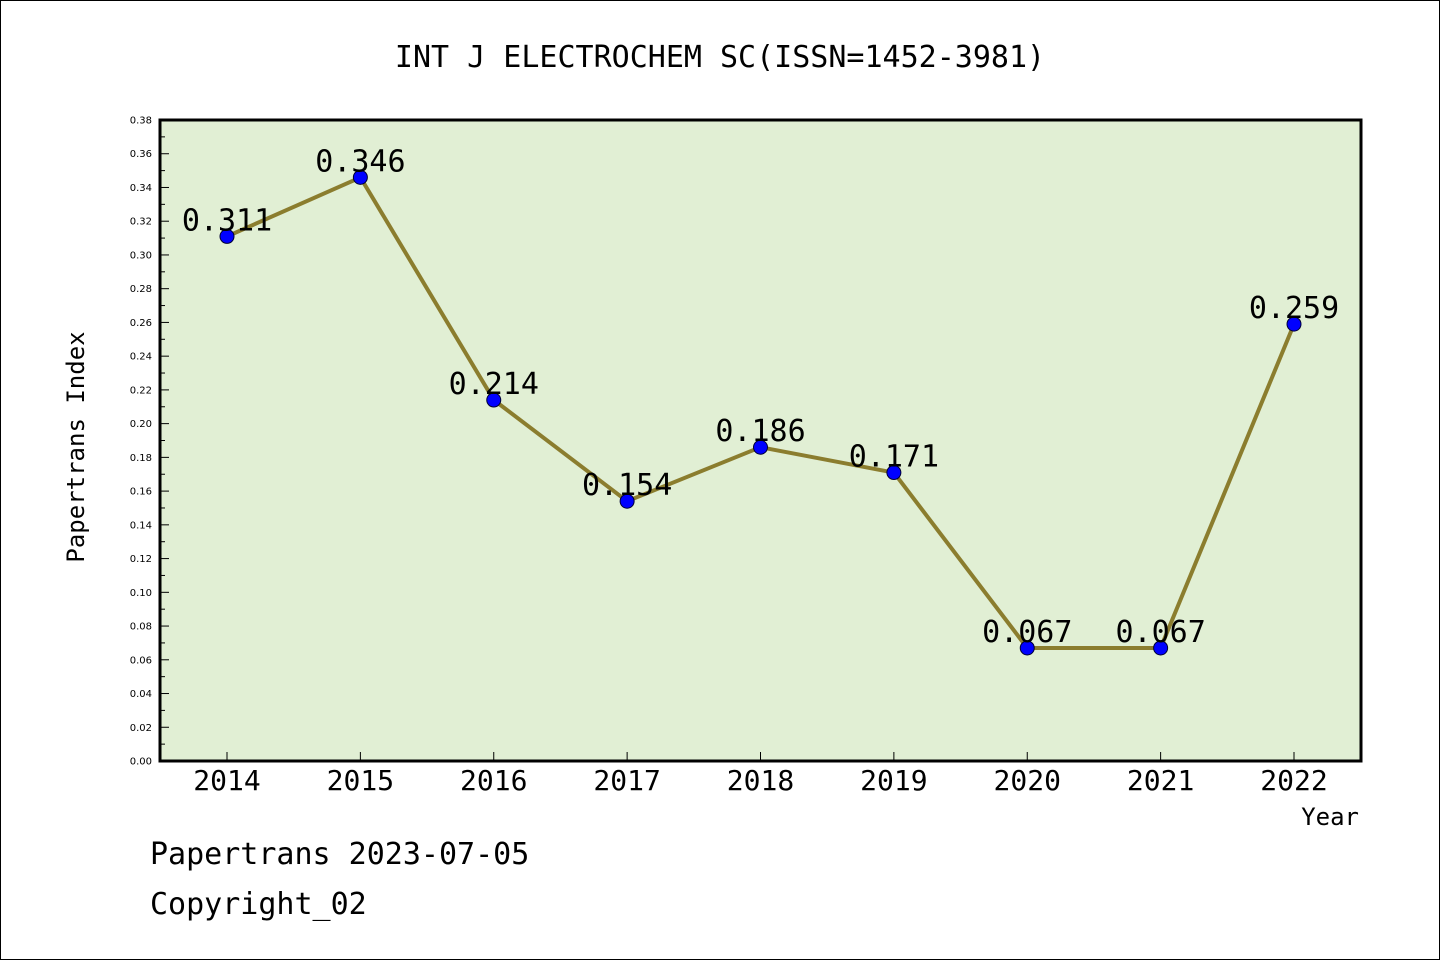 This screenshot has width=1440, height=960. Describe the element at coordinates (627, 485) in the screenshot. I see `data-label: 0.154` at that location.